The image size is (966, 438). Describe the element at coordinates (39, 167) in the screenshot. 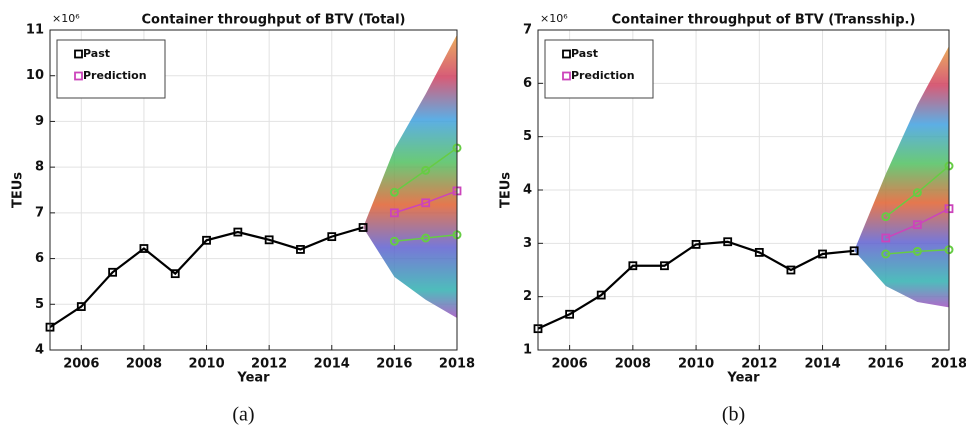

I see `y-tick-label: 8` at that location.